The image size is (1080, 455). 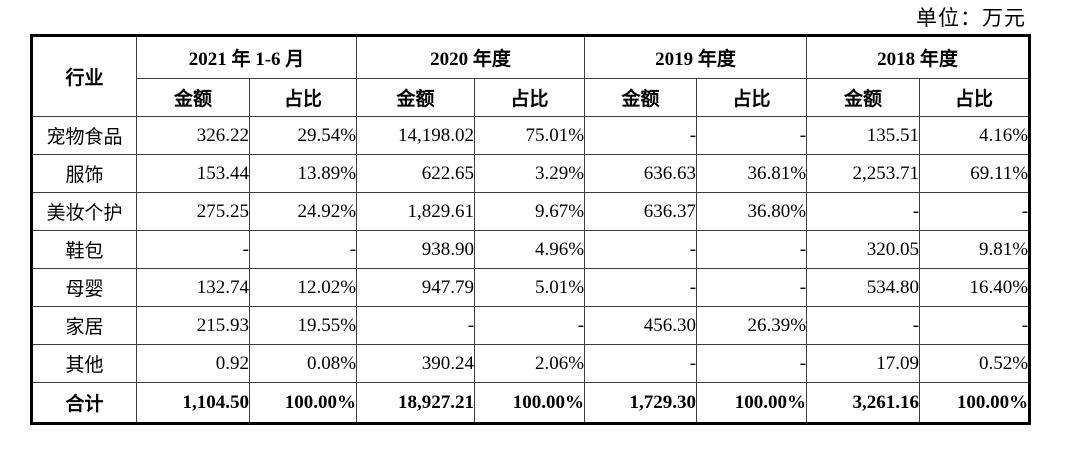 I want to click on industry-cell: 母婴, so click(x=84, y=287).